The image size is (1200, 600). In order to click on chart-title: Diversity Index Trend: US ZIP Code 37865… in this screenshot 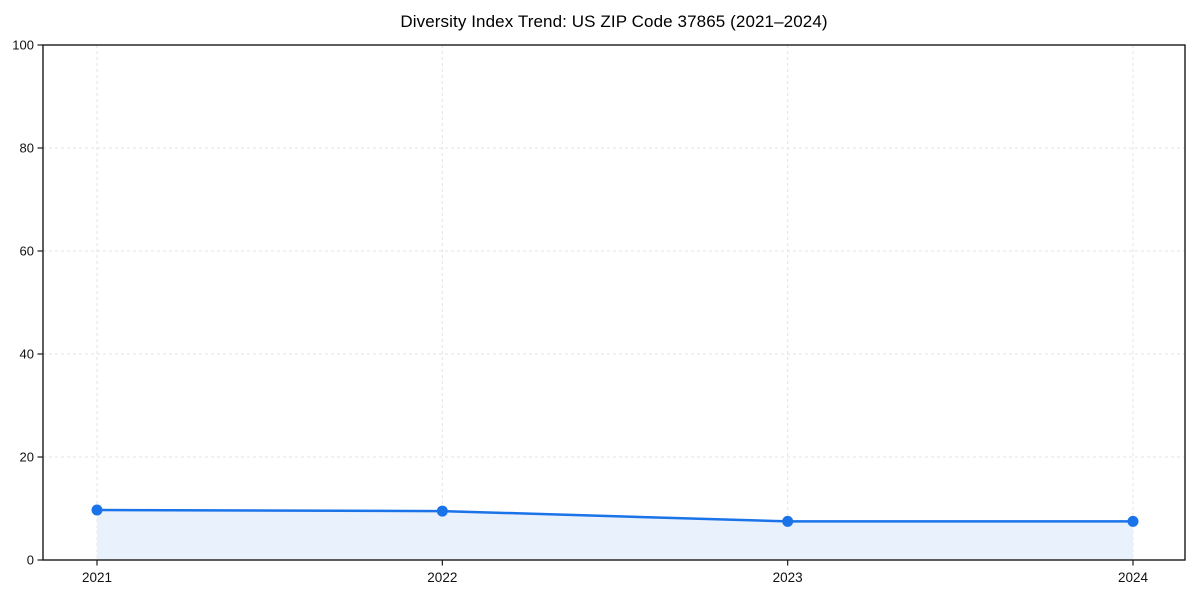, I will do `click(614, 21)`.